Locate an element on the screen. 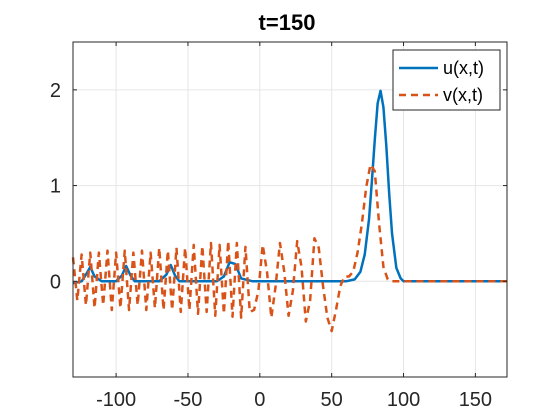 The width and height of the screenshot is (560, 420). y-tick-label: 0 is located at coordinates (55, 282).